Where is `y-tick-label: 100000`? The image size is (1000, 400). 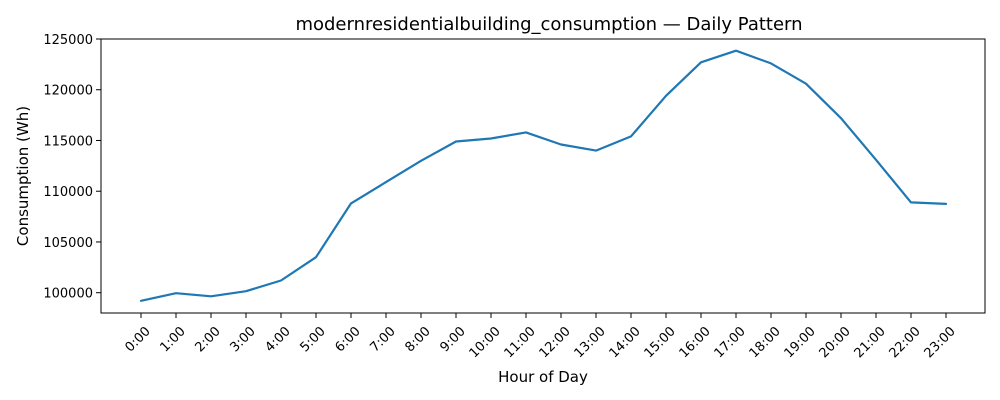
y-tick-label: 100000 is located at coordinates (68, 294).